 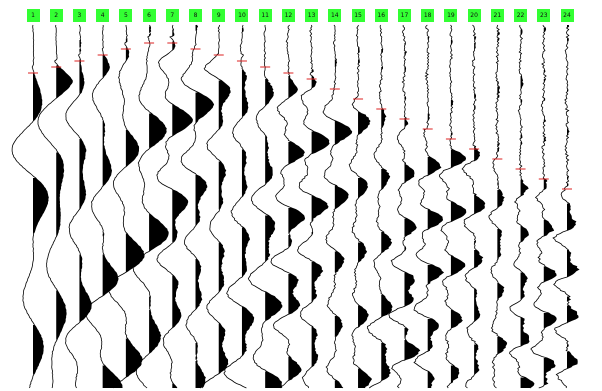 I want to click on channel-label-20: 20, so click(x=474, y=15).